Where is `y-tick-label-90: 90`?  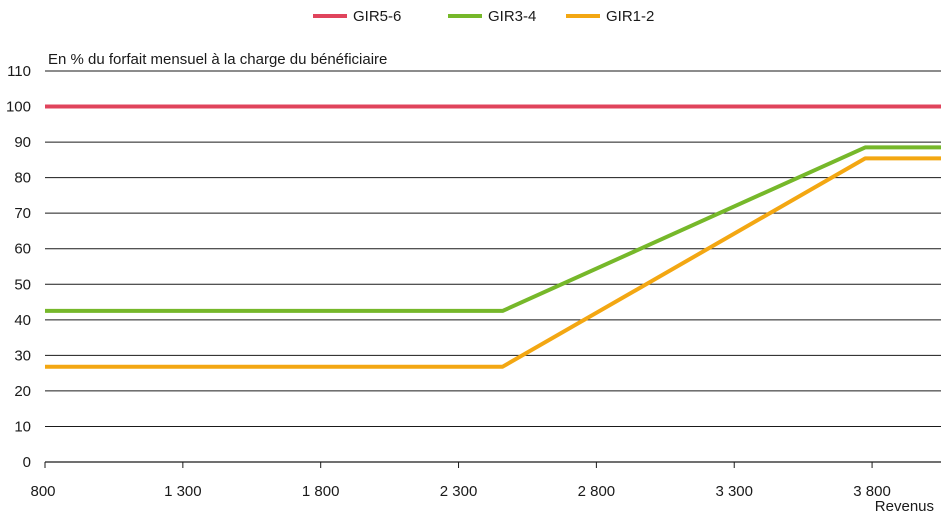
y-tick-label-90: 90 is located at coordinates (22, 142).